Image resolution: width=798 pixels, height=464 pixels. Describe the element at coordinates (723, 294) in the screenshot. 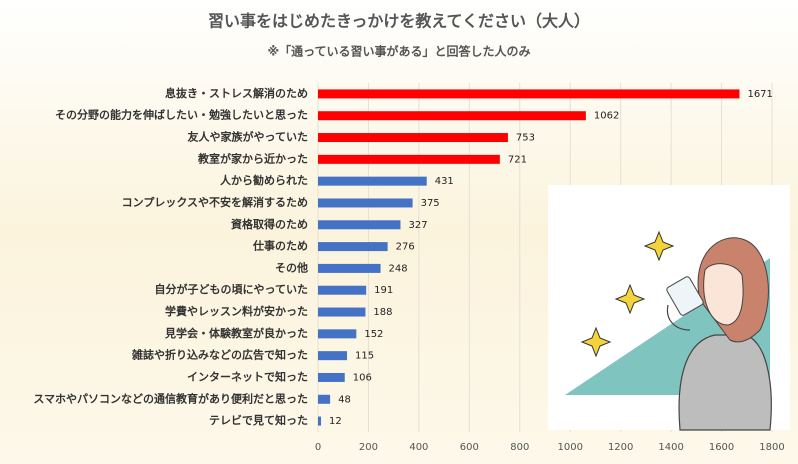

I see `figure-face` at that location.